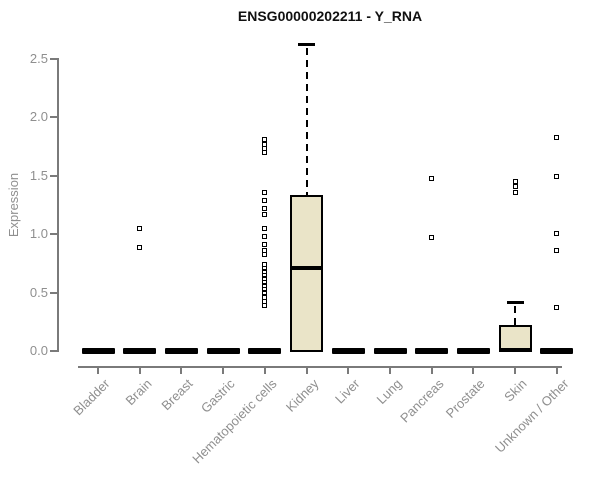  I want to click on y-tick-label: 2.5, so click(38, 58).